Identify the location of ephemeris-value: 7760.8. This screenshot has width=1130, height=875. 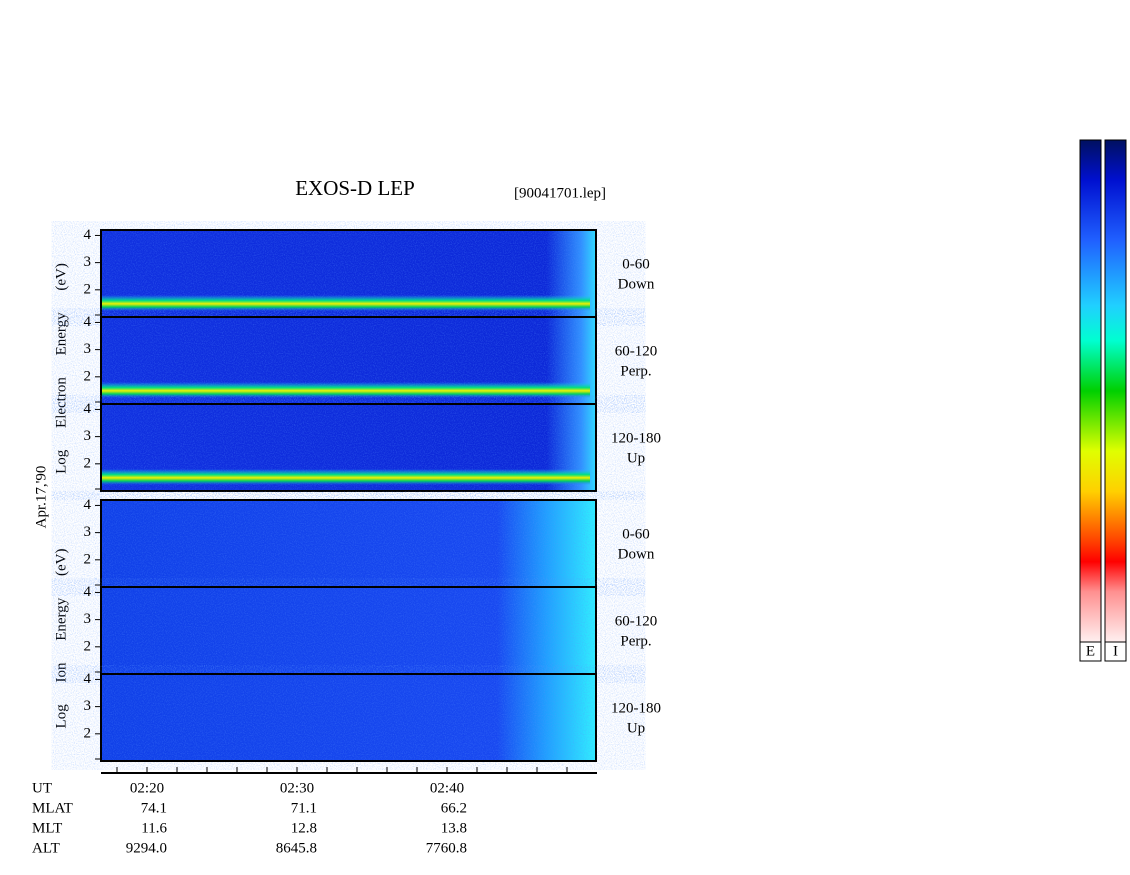
(446, 848).